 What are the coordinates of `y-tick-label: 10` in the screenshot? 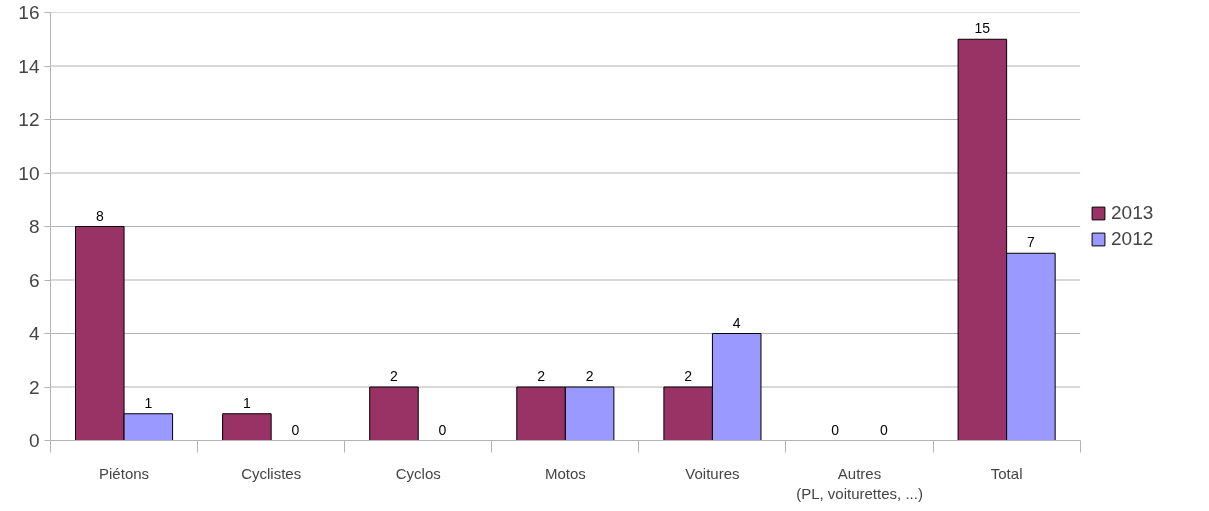 It's located at (29, 173).